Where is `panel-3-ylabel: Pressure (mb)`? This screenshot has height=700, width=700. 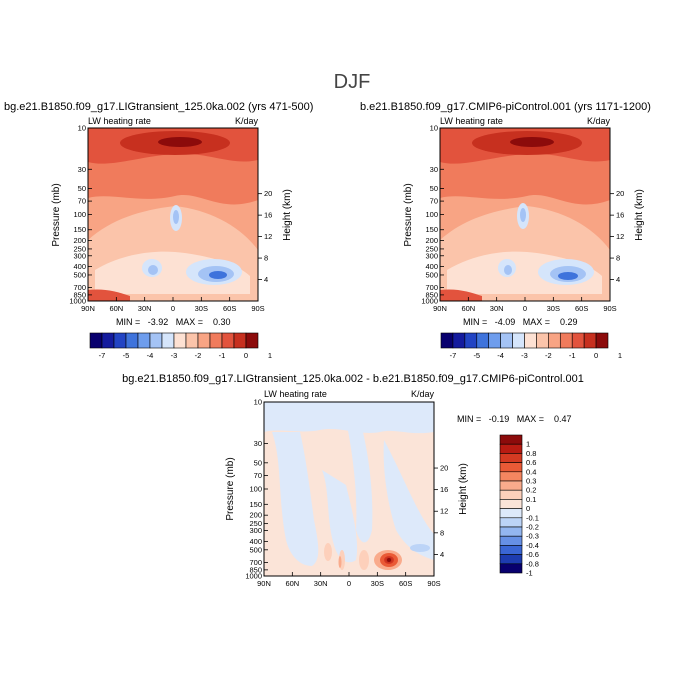 panel-3-ylabel: Pressure (mb) is located at coordinates (230, 488).